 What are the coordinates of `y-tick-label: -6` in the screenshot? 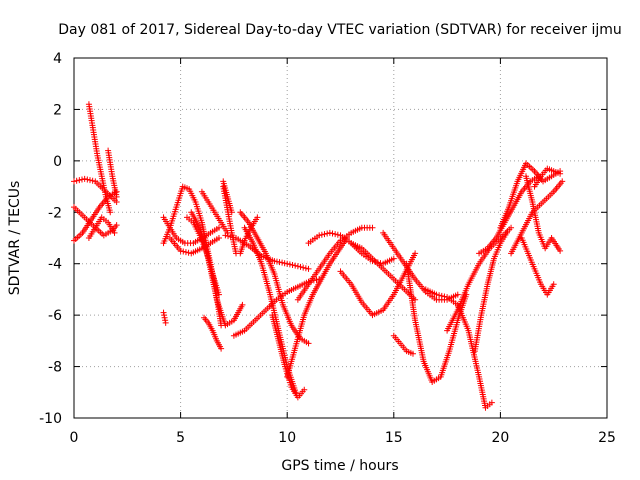 It's located at (55, 316).